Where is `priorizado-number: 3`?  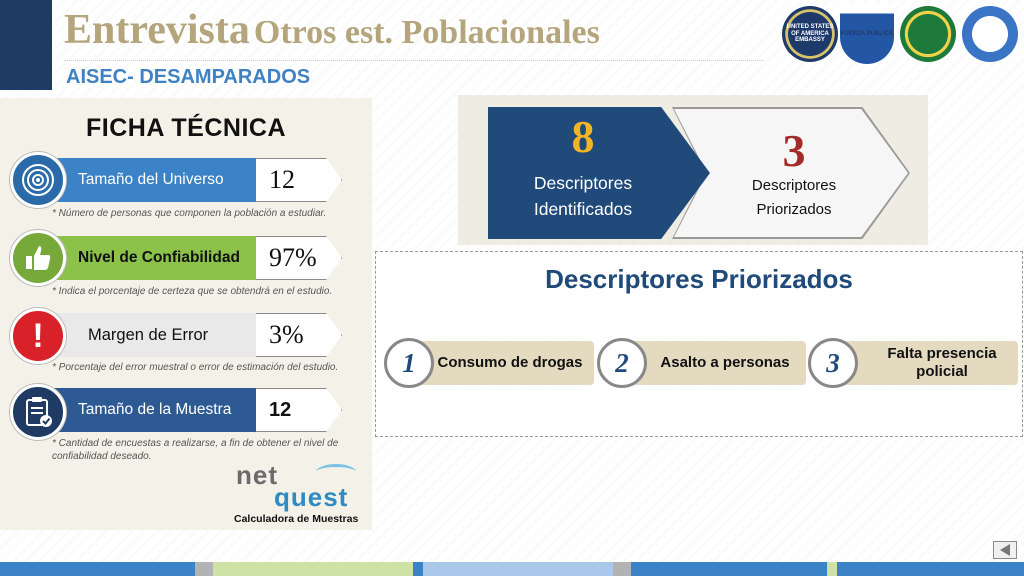 priorizado-number: 3 is located at coordinates (833, 363).